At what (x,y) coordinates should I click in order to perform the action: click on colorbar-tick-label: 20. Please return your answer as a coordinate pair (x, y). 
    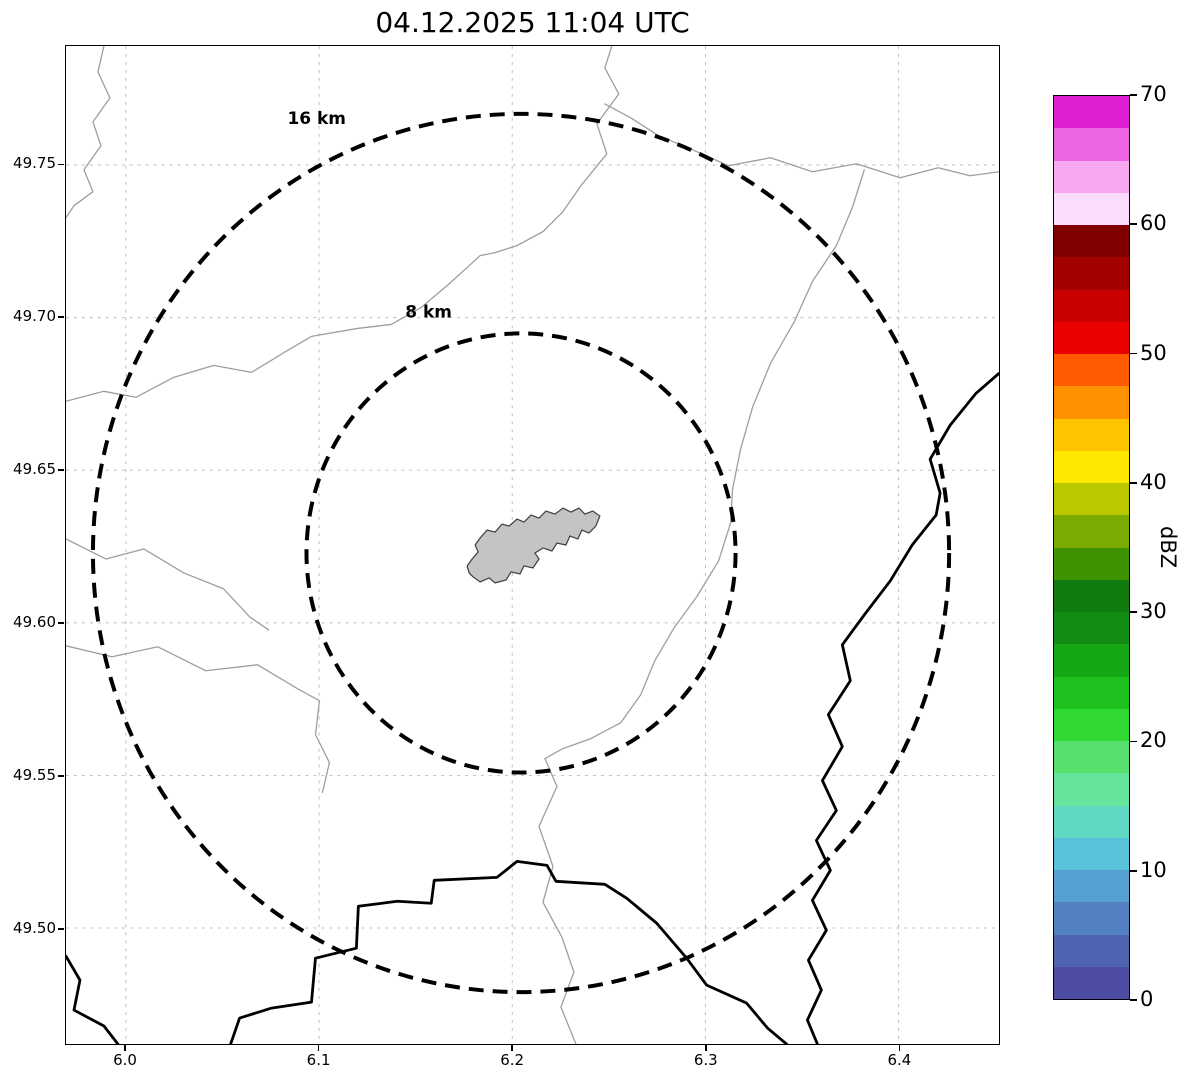
    Looking at the image, I should click on (1153, 740).